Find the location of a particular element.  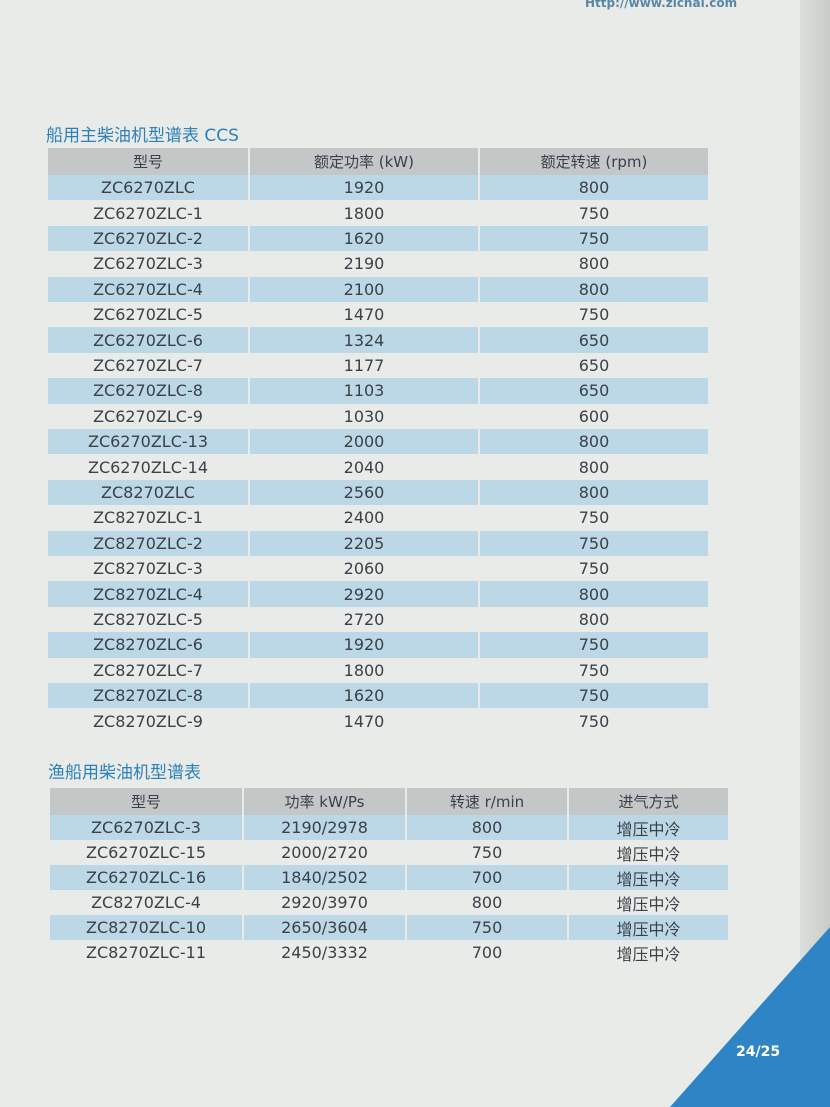

table-row: ZC8270ZLC-5 2720 800 is located at coordinates (378, 619).